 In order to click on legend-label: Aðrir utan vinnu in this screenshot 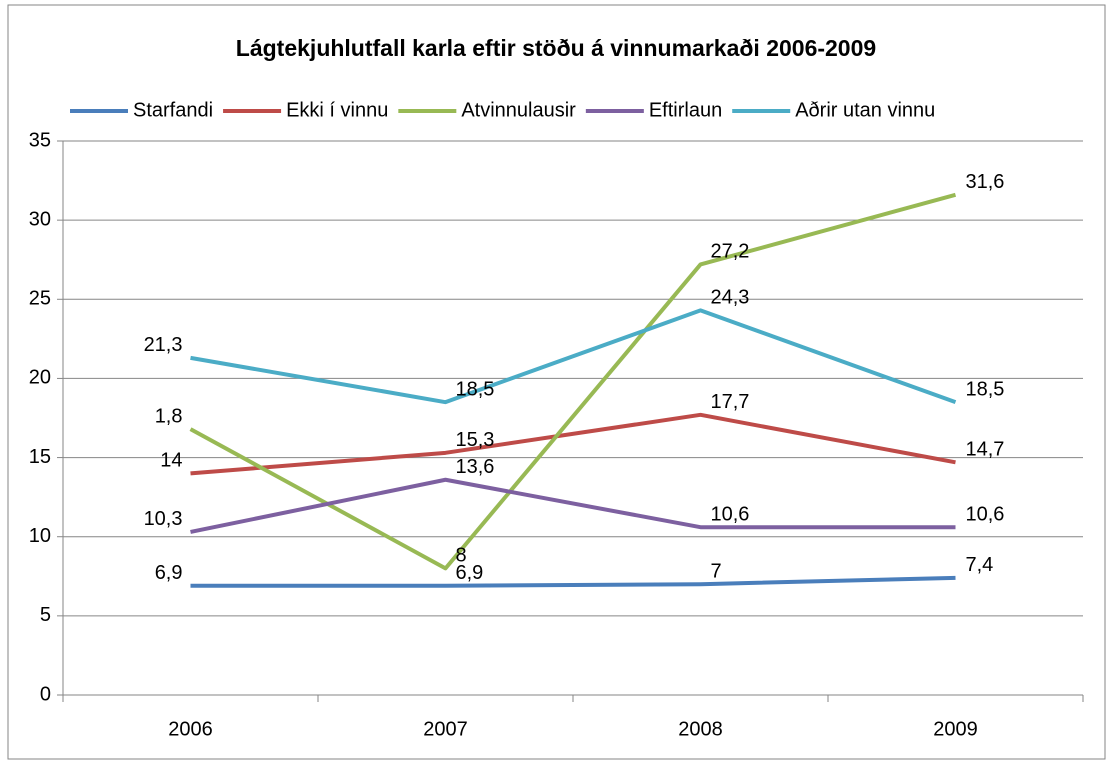, I will do `click(865, 110)`.